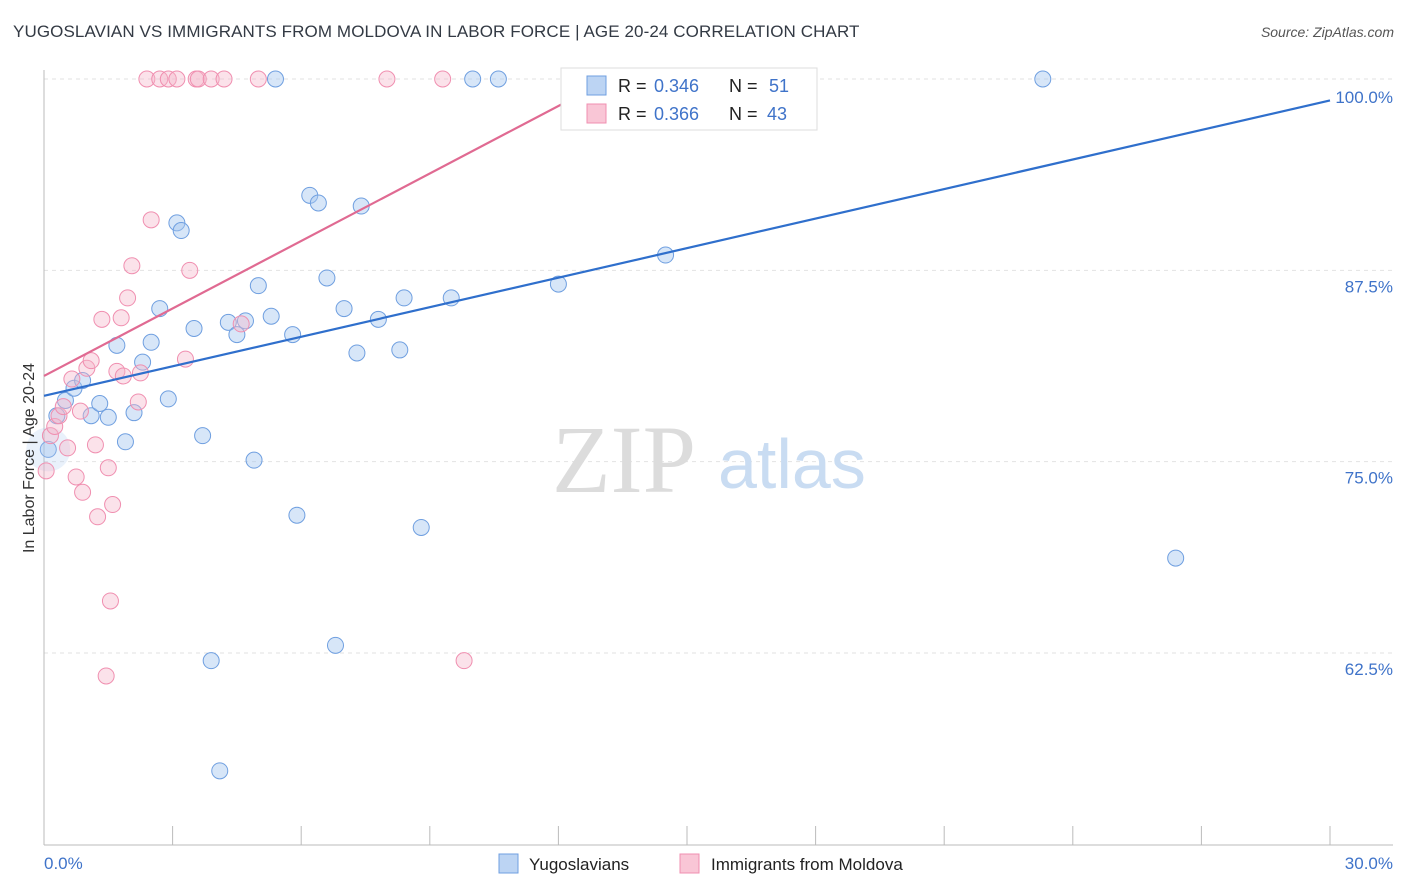 The image size is (1406, 892). Describe the element at coordinates (777, 114) in the screenshot. I see `stats-n-value-pink: 43` at that location.